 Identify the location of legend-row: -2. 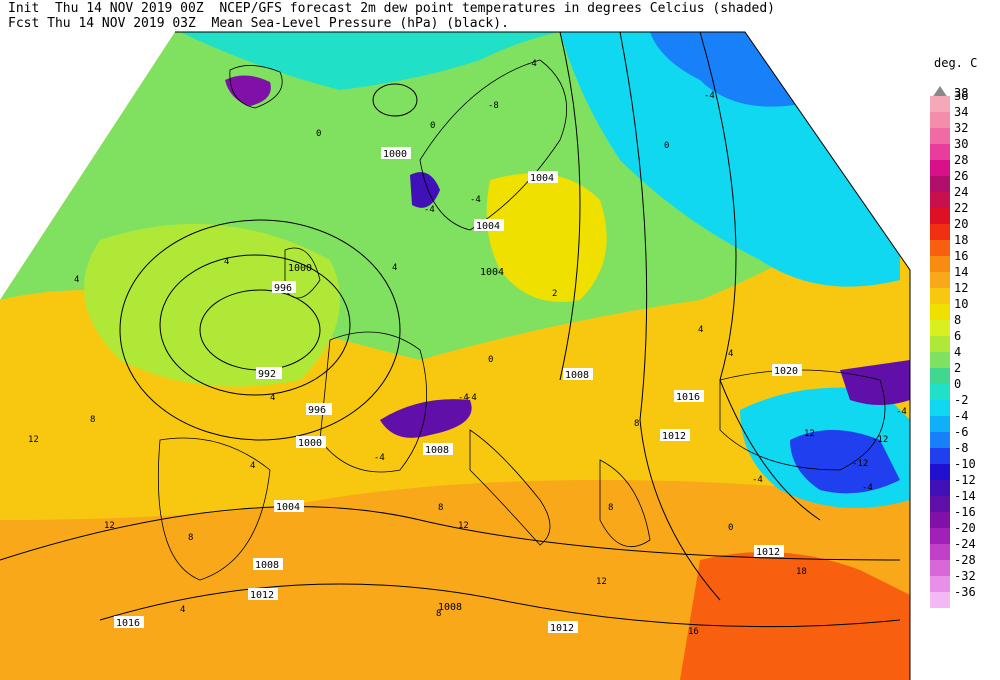
(963, 404).